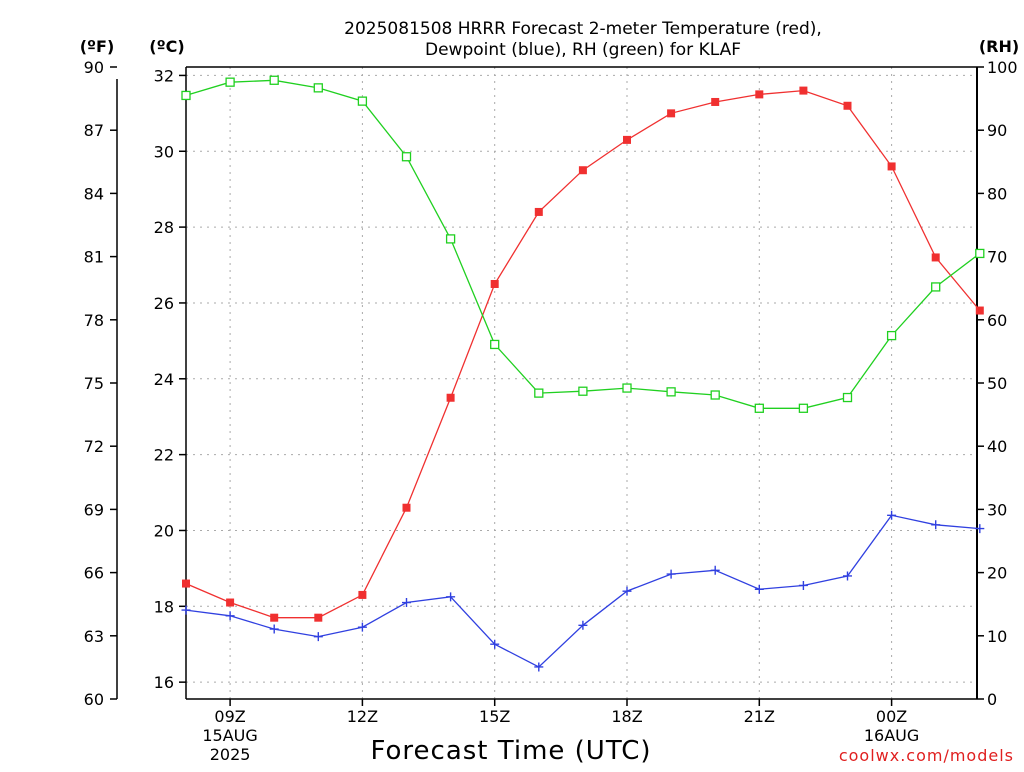  Describe the element at coordinates (94, 67) in the screenshot. I see `fahrenheit-tick-label: 90` at that location.